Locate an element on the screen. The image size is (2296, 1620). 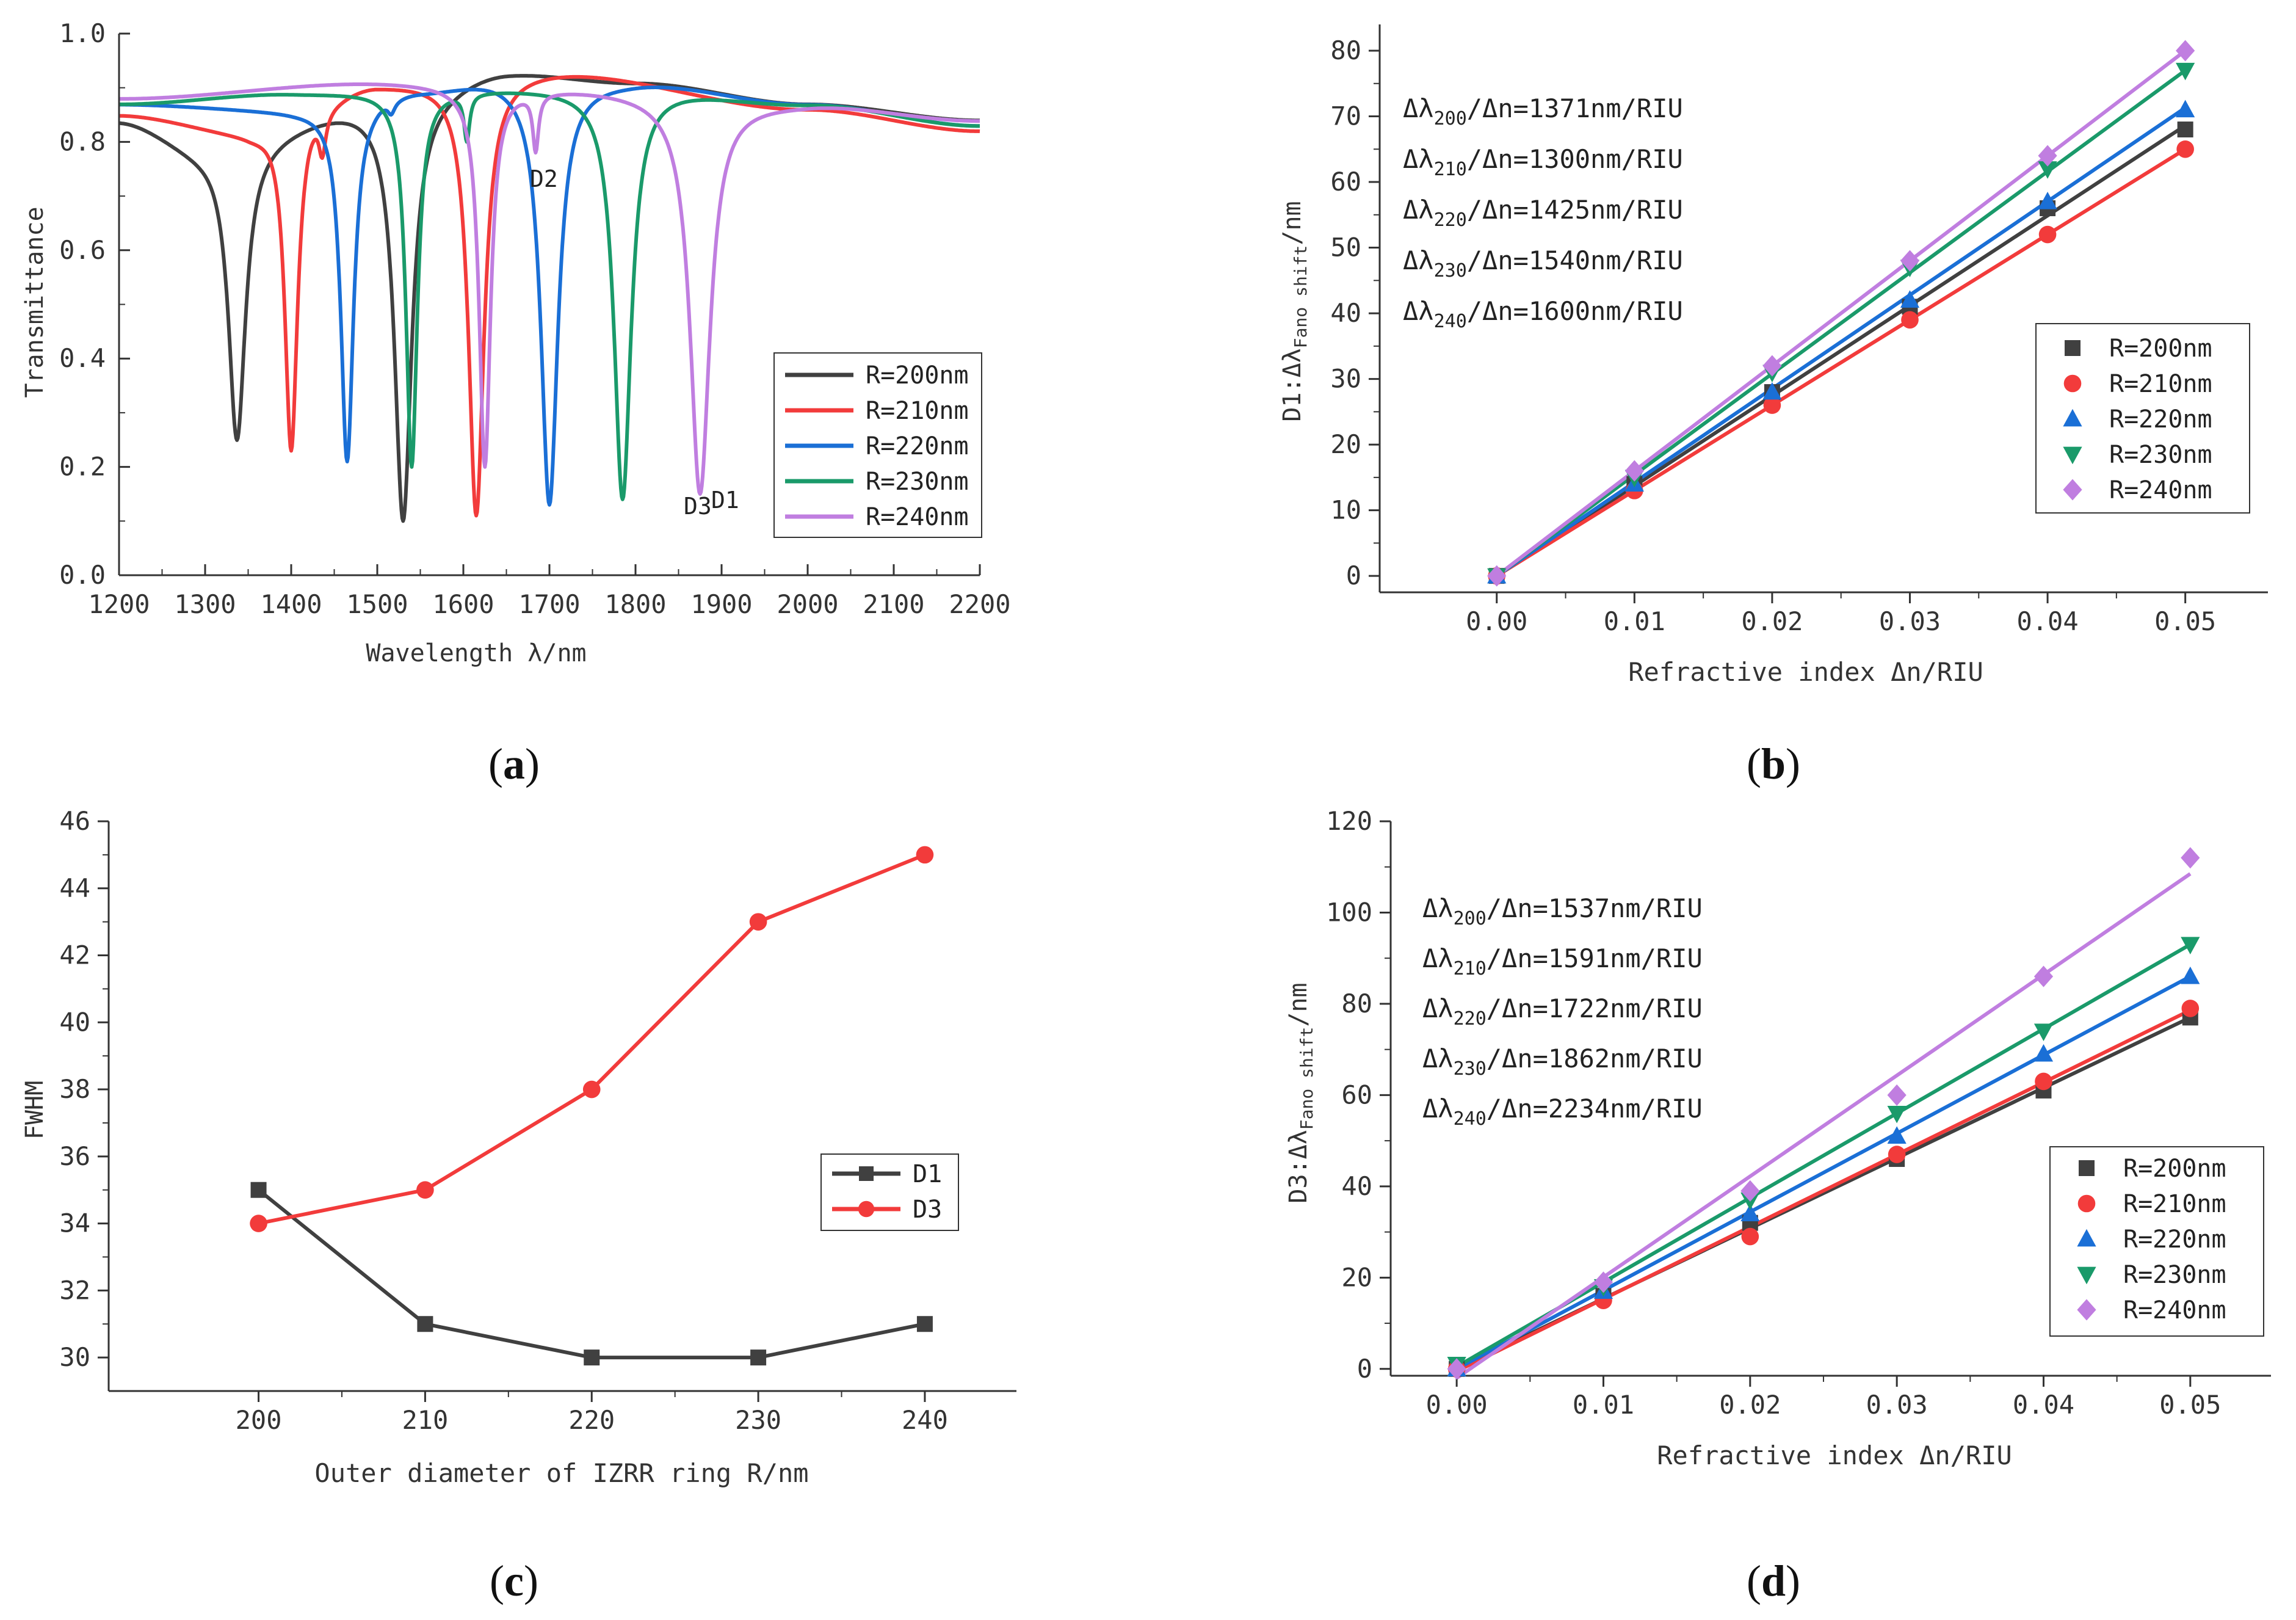
a-y-tick-label: 0.0 is located at coordinates (82, 575).